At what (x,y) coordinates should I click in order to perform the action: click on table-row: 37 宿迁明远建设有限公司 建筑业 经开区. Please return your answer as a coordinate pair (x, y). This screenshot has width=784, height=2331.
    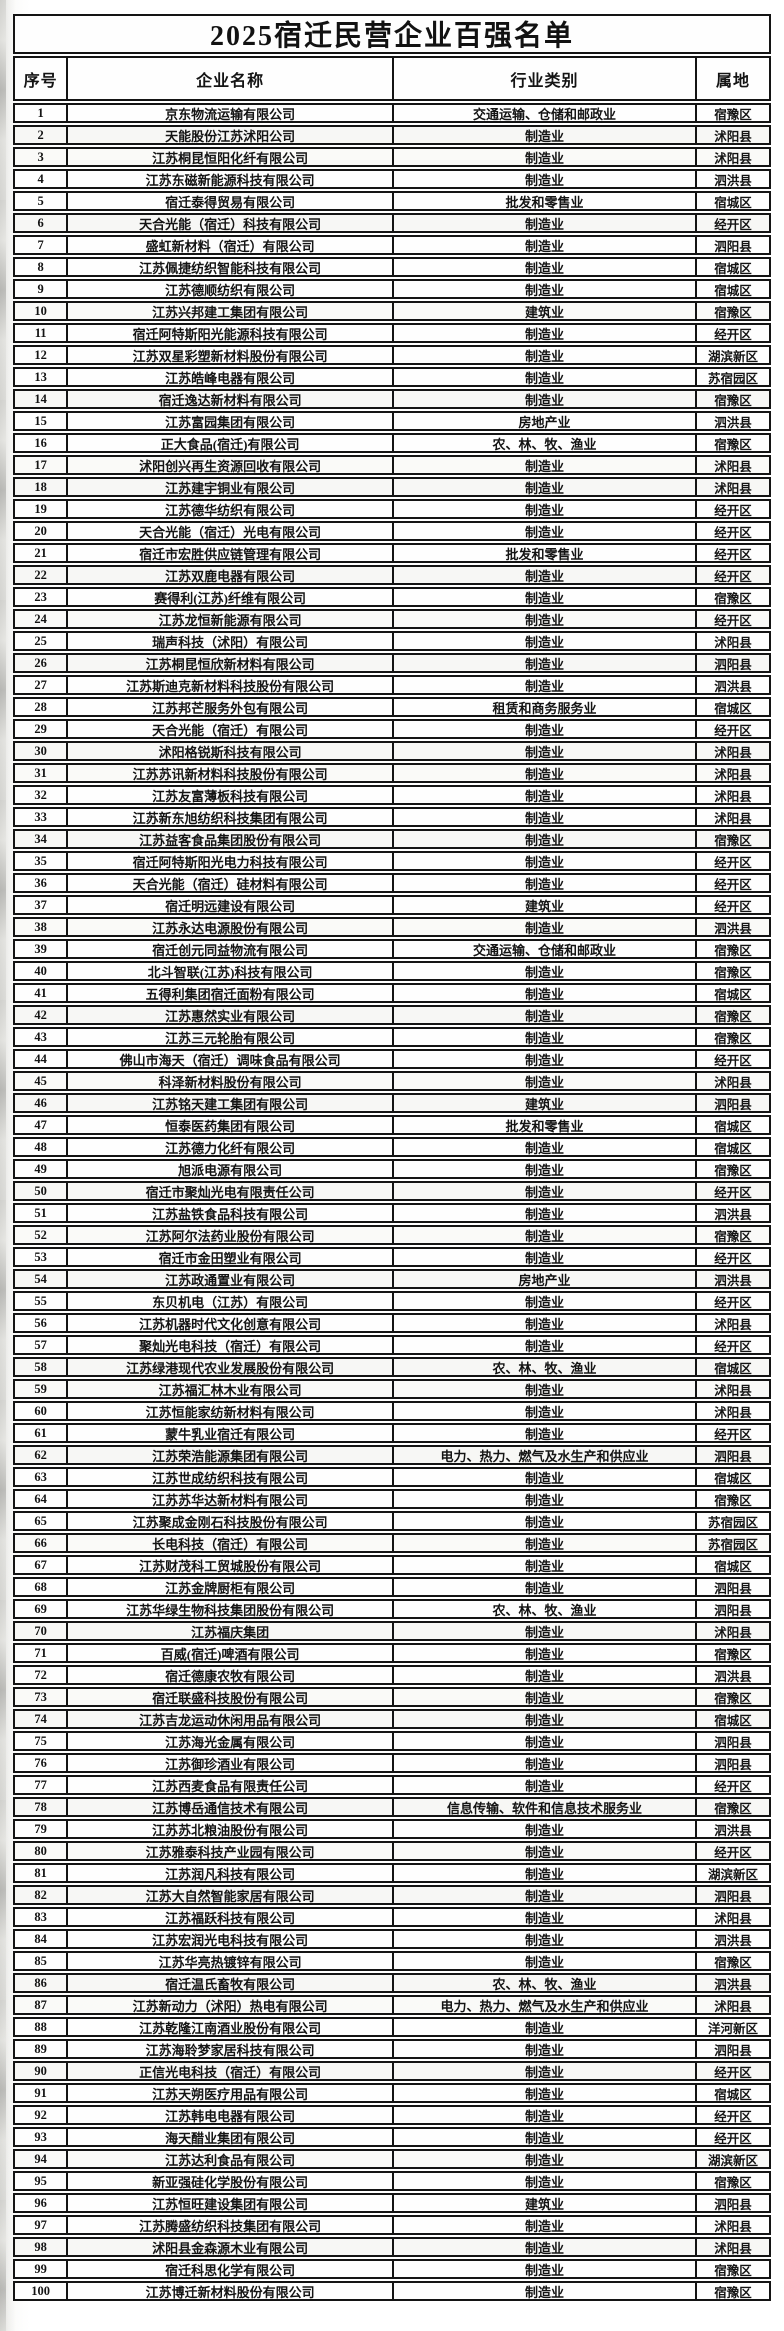
    Looking at the image, I should click on (392, 905).